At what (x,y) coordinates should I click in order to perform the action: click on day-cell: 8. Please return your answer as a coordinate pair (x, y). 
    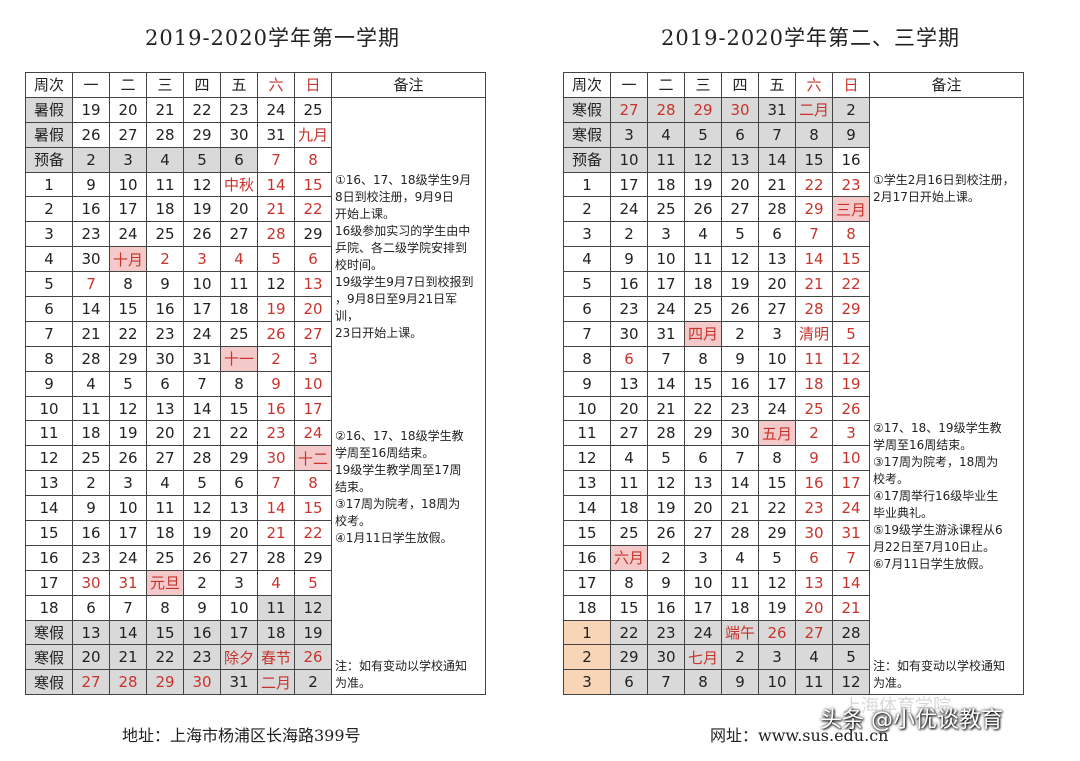
    Looking at the image, I should click on (313, 160).